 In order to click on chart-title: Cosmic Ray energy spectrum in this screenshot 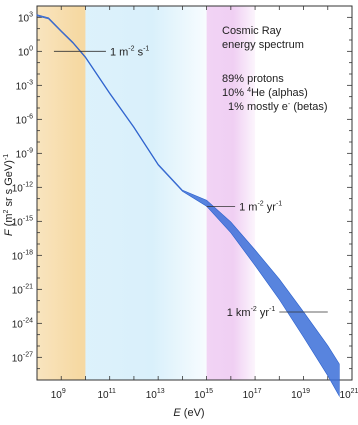, I will do `click(263, 38)`.